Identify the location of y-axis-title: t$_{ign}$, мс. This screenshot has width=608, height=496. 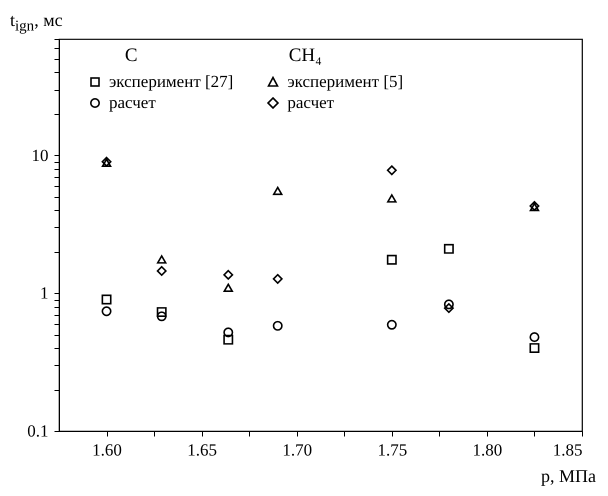
(36, 23).